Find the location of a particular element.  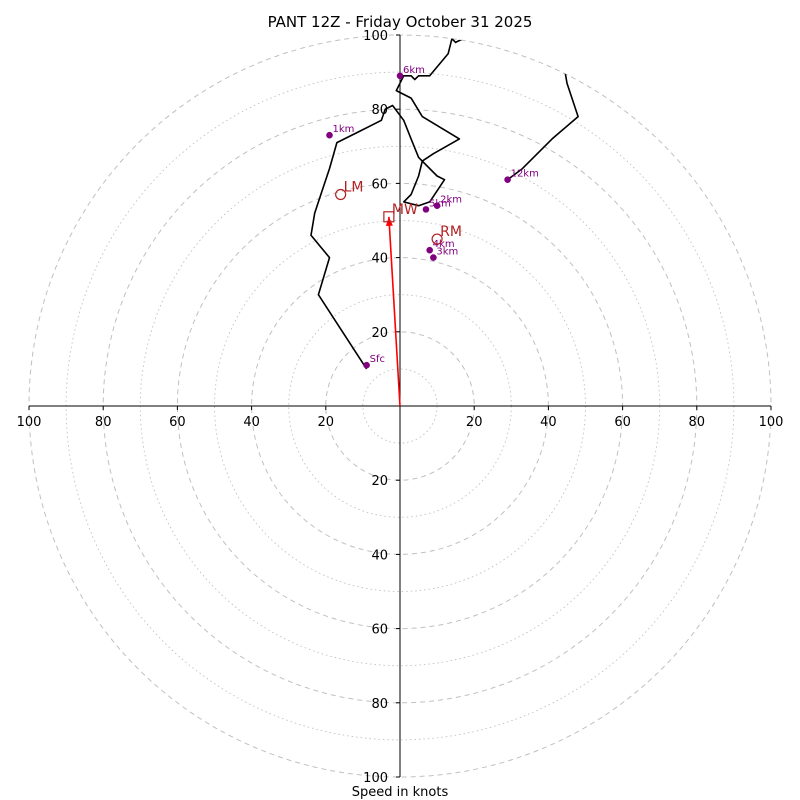

storm-motion-markers: LM RM MW is located at coordinates (398, 212).